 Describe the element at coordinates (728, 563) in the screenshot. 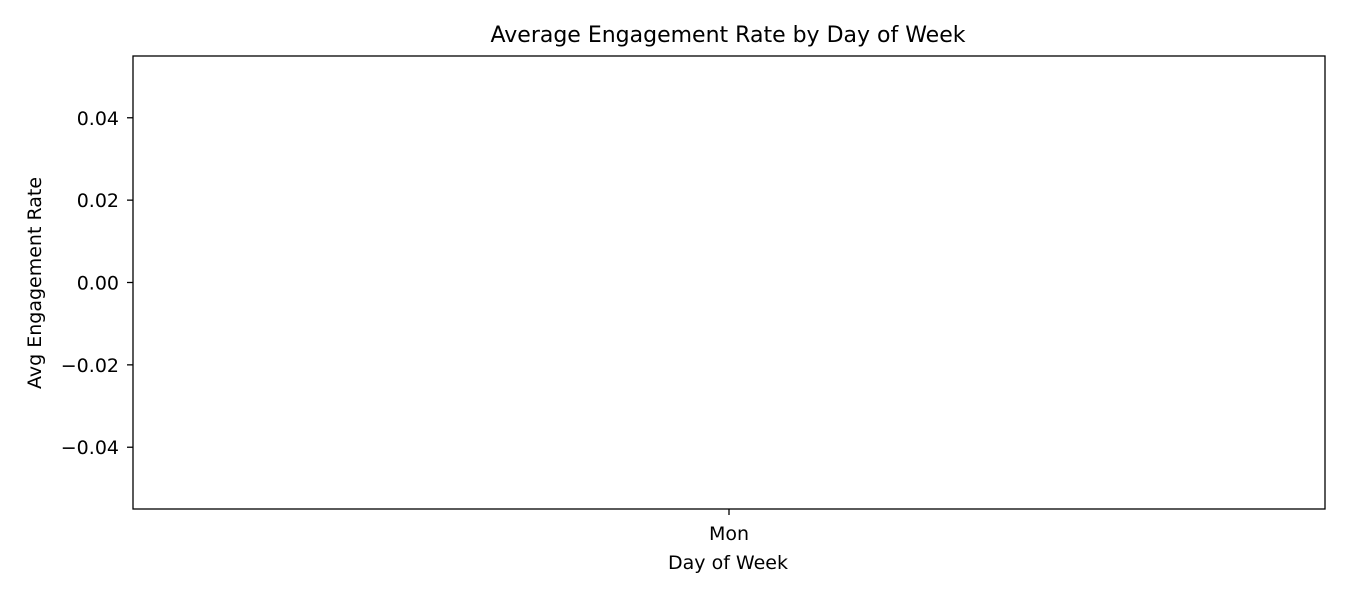

I see `x-axis-label: Day of Week` at that location.